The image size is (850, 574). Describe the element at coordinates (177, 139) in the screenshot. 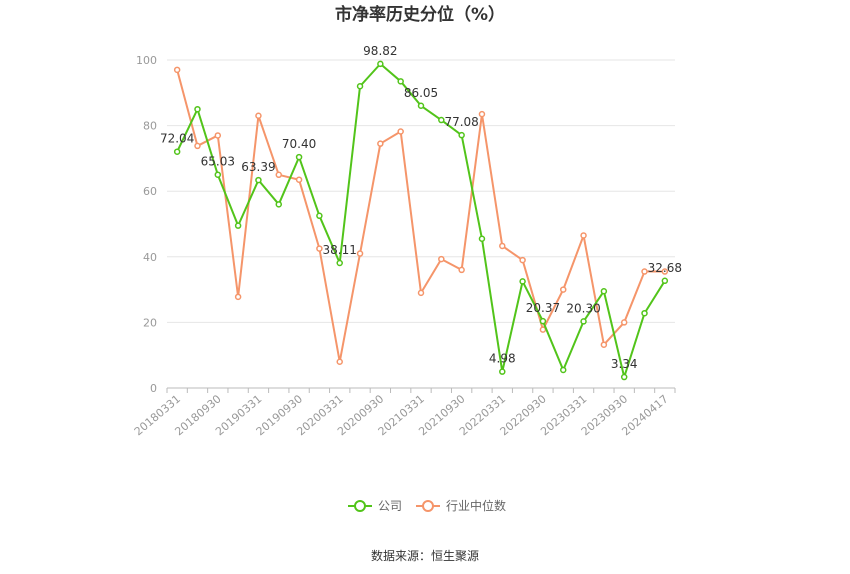

I see `data-label: 72.04` at that location.